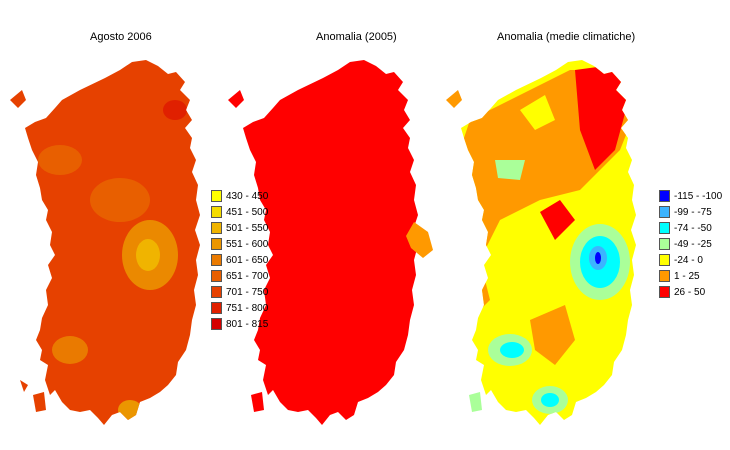 This screenshot has width=730, height=450. I want to click on legend-label: 1 - 25, so click(687, 276).